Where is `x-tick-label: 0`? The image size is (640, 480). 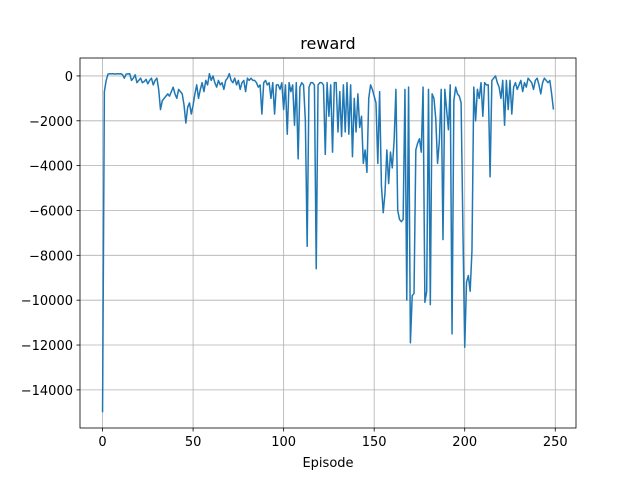 x-tick-label: 0 is located at coordinates (102, 442).